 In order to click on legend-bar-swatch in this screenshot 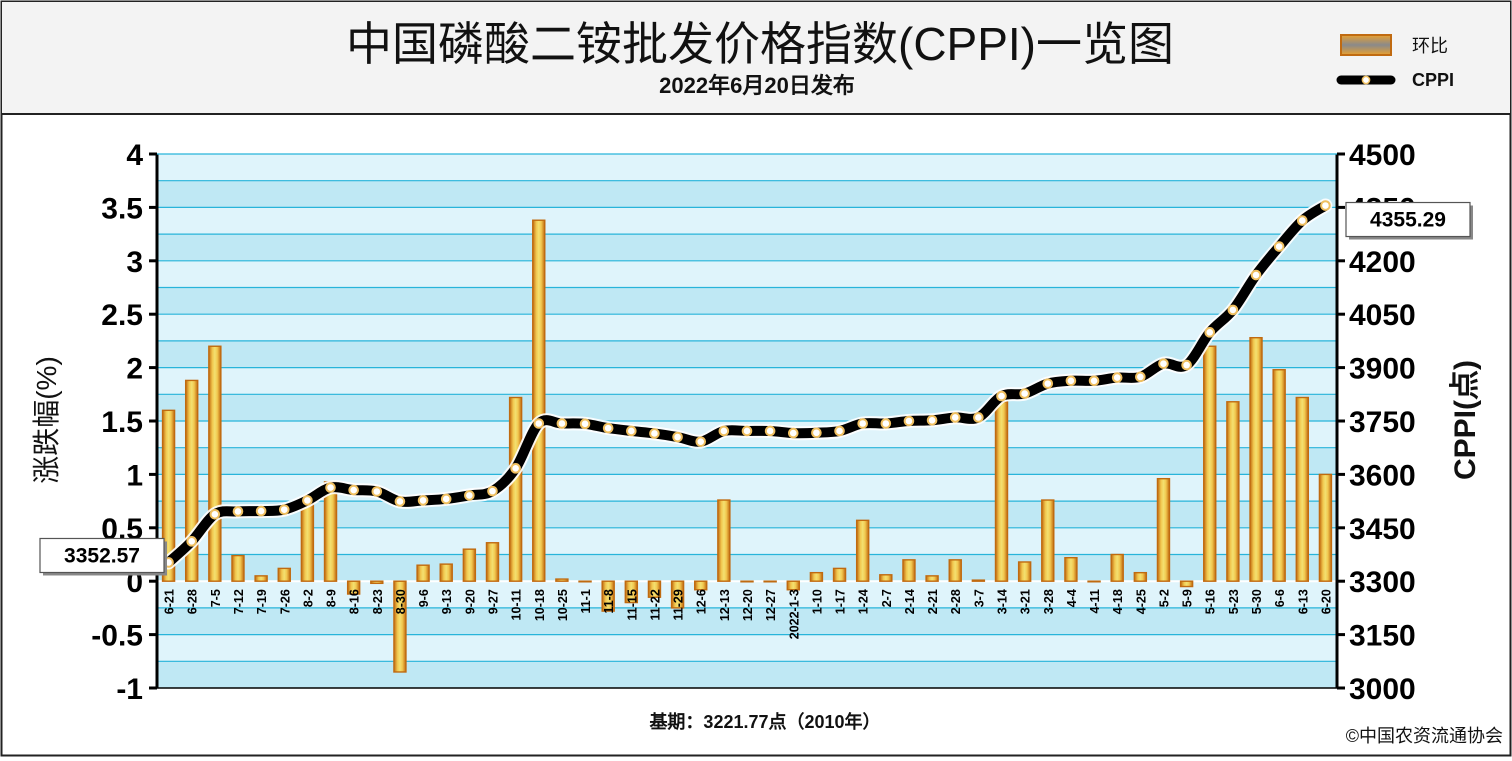, I will do `click(1366, 45)`.